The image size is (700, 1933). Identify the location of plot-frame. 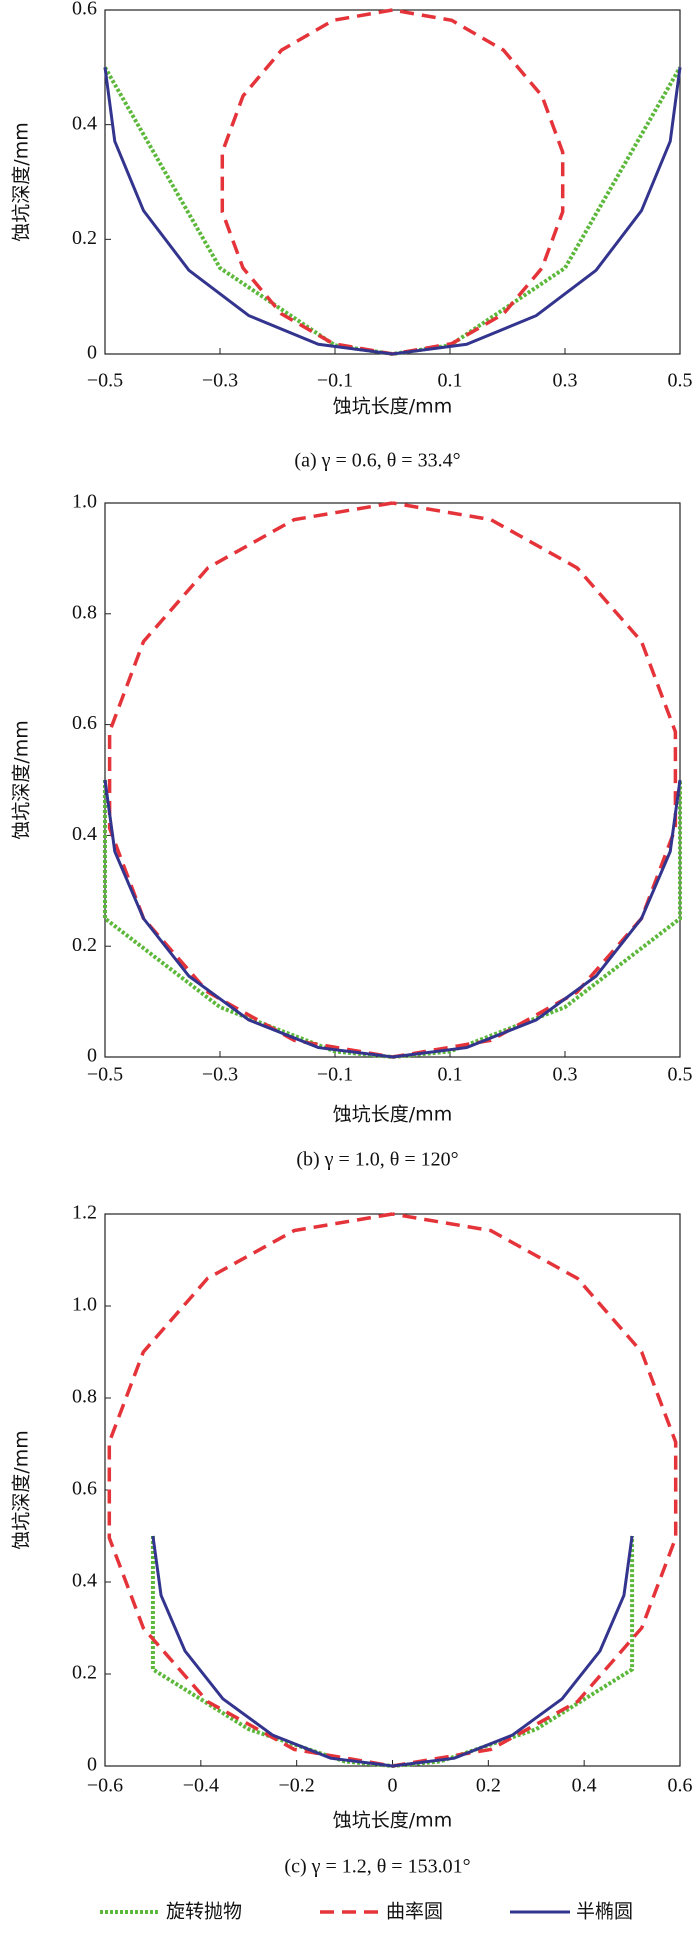
(392, 182).